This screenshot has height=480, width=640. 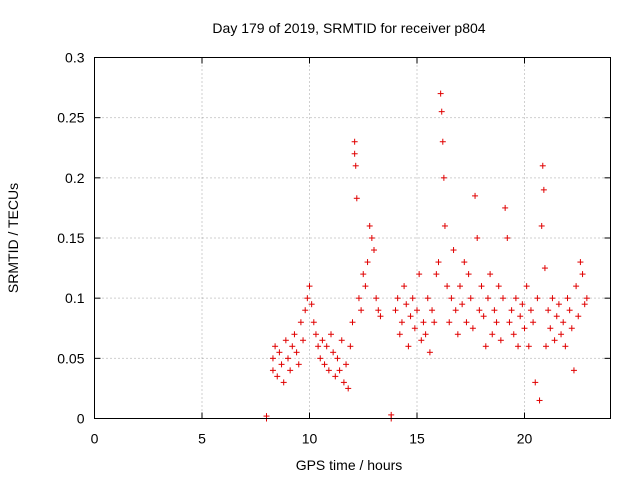 I want to click on y-tick-label: 0.3, so click(x=75, y=58).